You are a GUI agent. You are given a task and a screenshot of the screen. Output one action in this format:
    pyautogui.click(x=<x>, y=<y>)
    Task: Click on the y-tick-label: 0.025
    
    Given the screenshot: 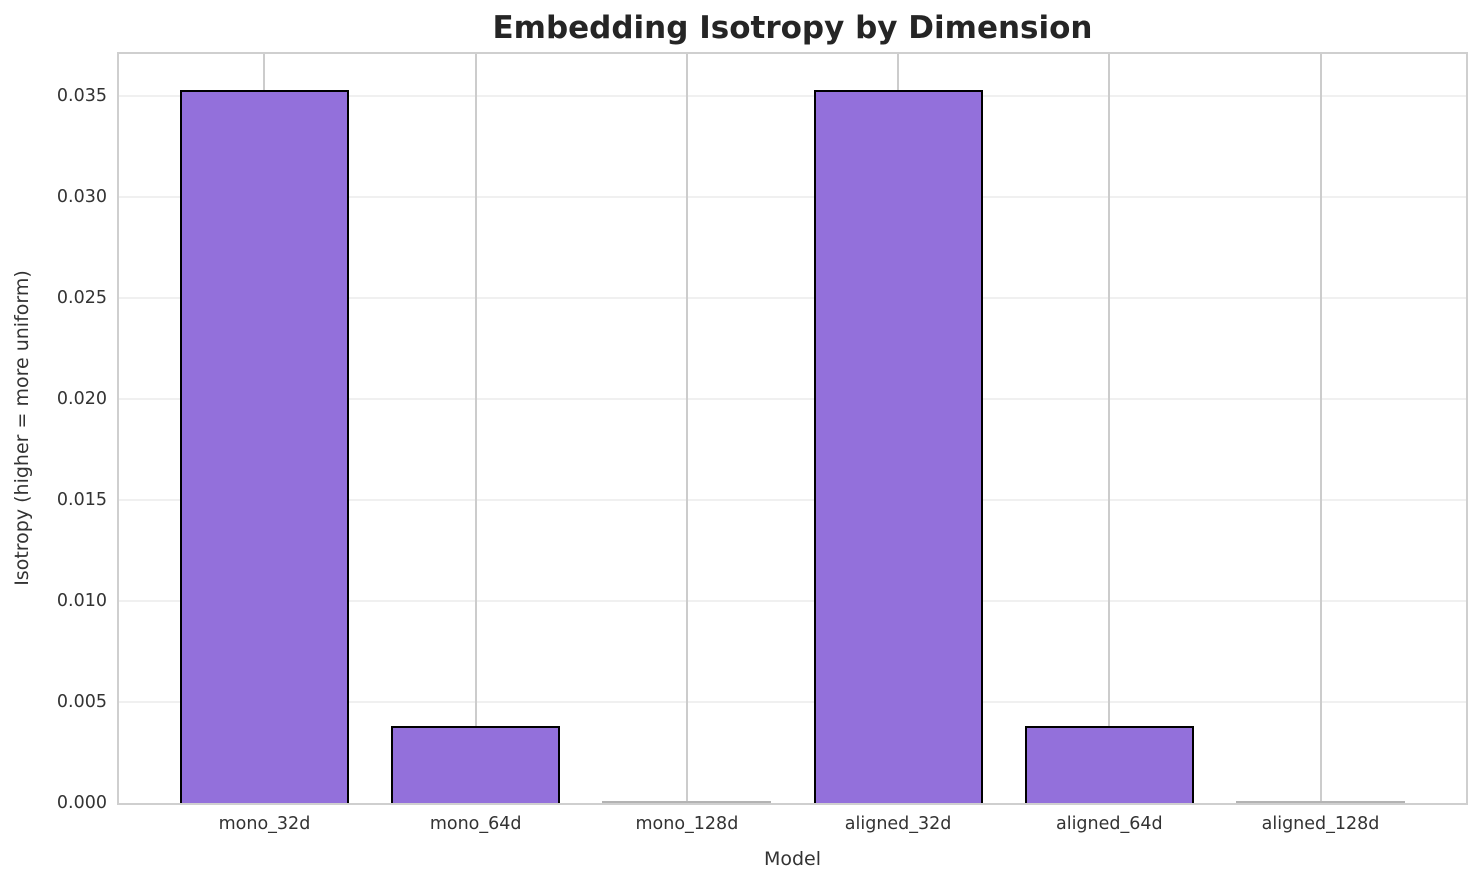 What is the action you would take?
    pyautogui.click(x=81, y=298)
    